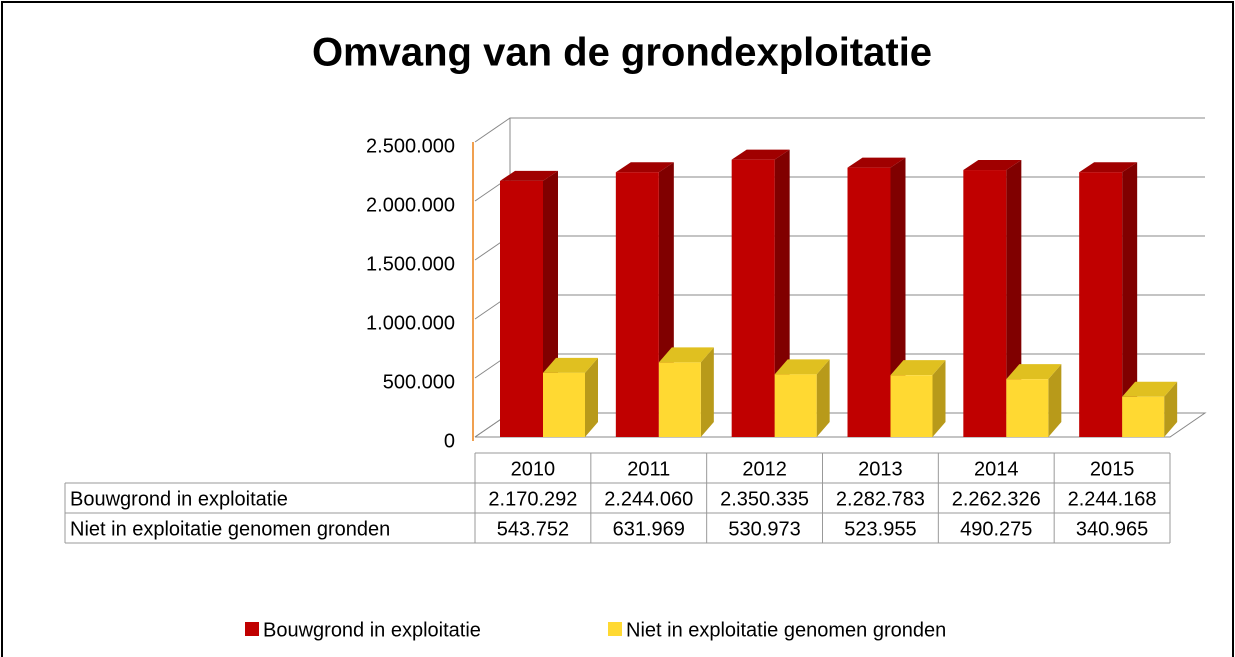 The image size is (1235, 657). I want to click on legend-label: Bouwgrond in exploitatie, so click(372, 630).